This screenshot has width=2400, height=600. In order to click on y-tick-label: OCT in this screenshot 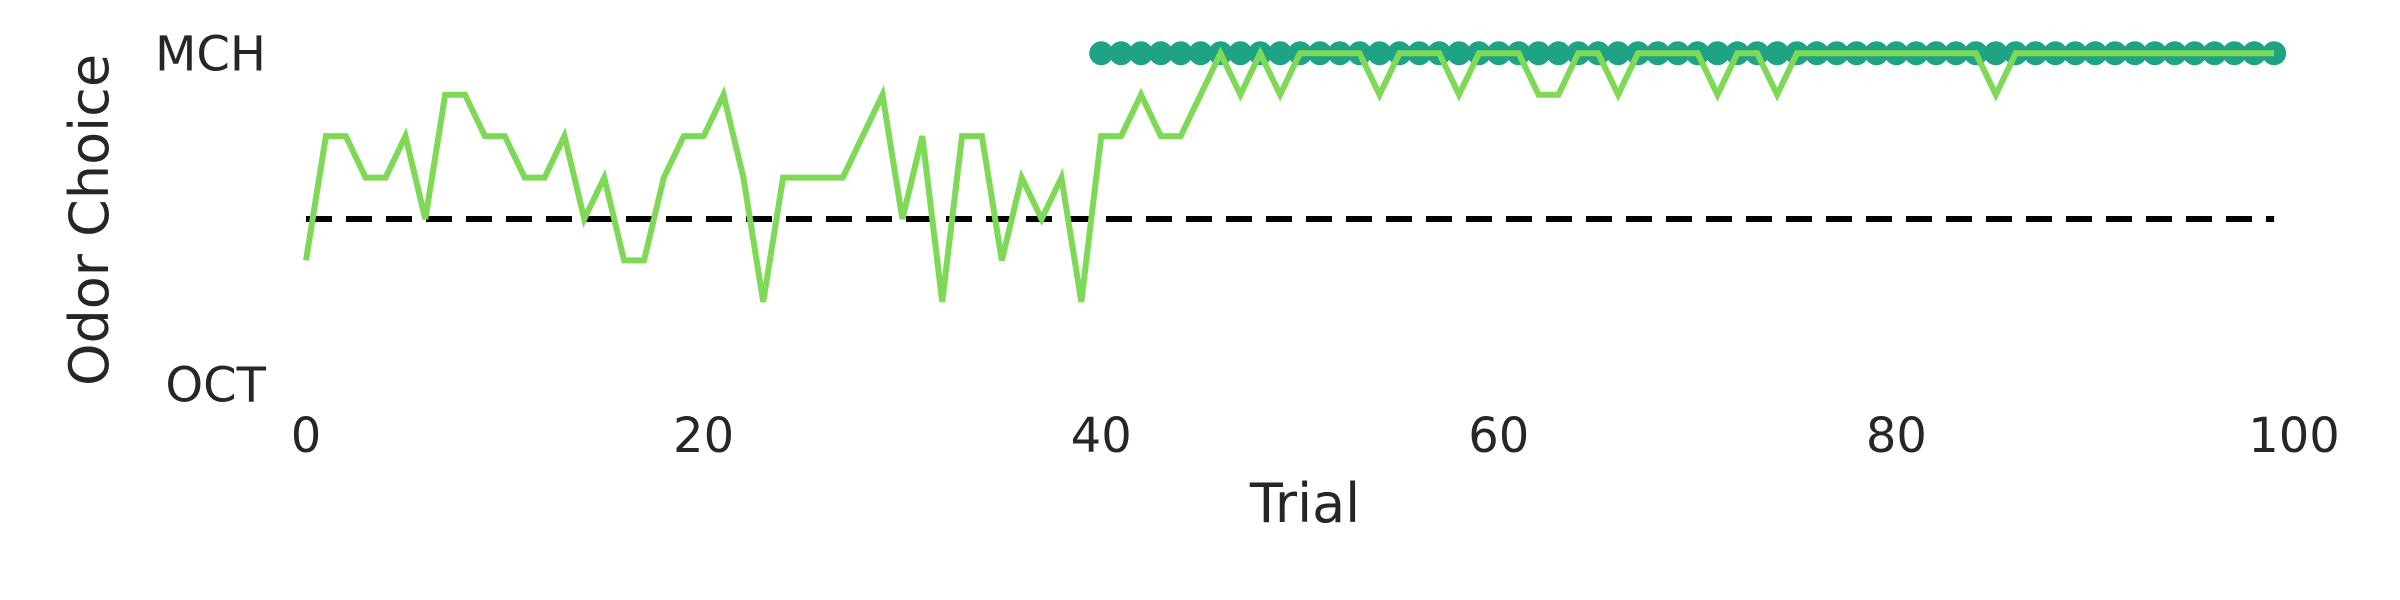, I will do `click(215, 386)`.